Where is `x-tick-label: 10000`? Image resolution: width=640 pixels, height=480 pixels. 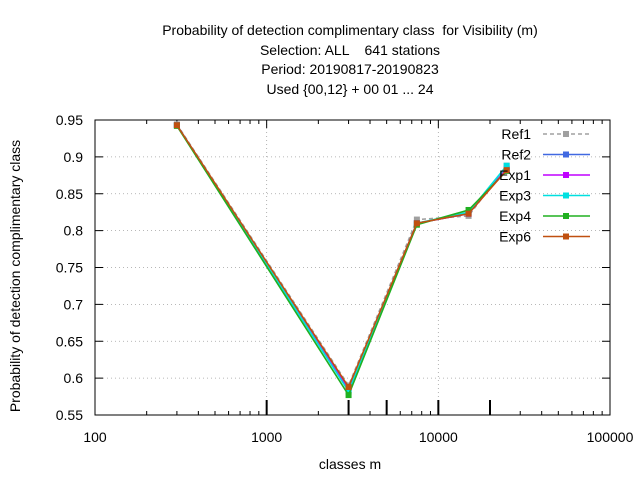 x-tick-label: 10000 is located at coordinates (438, 437).